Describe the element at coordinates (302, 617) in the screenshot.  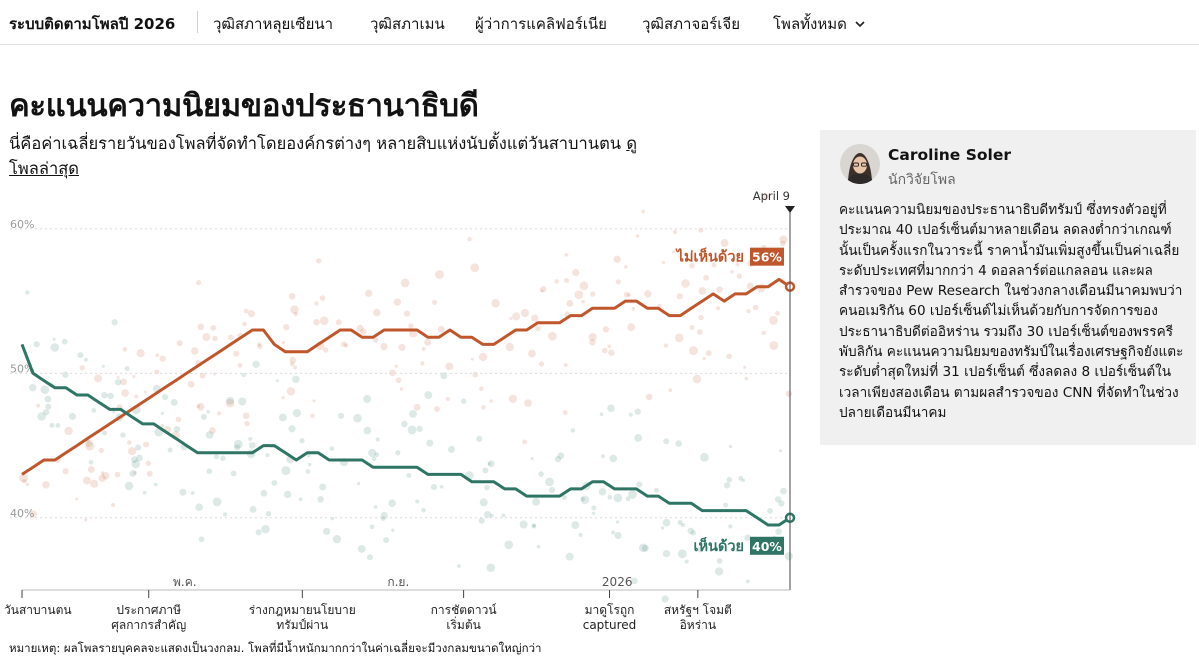
I see `event-label: ร่างกฎหมายนโยบายทรัมป์ผ่าน` at that location.